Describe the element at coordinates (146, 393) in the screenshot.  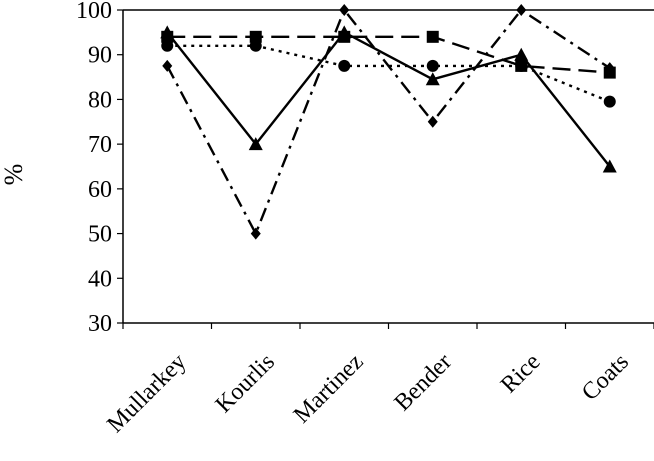
I see `x-tick-label: Mullarkey` at that location.